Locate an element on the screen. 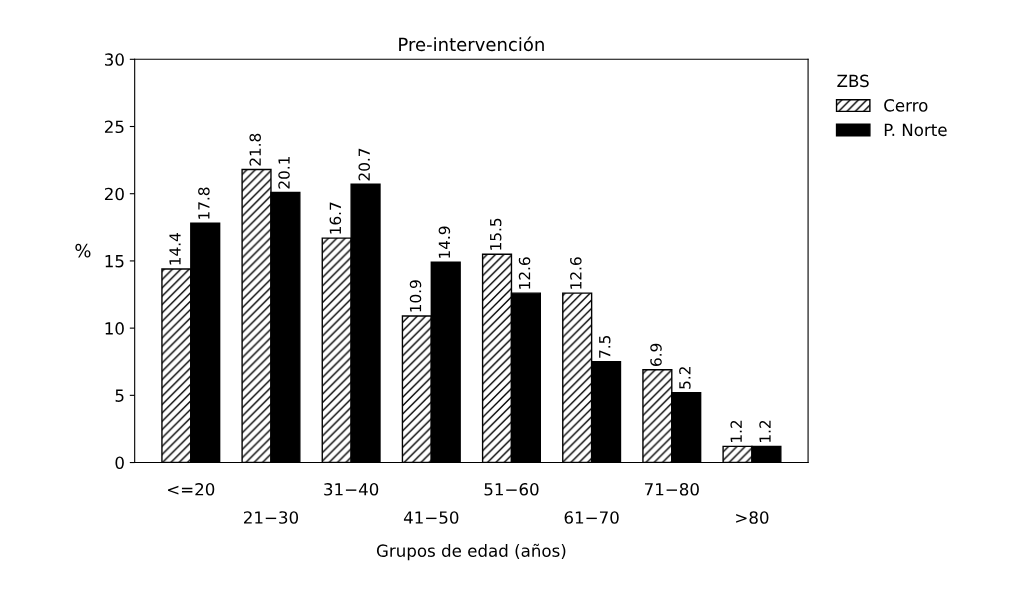 This screenshot has width=1036, height=593. y-tick-label: 30 is located at coordinates (114, 59).